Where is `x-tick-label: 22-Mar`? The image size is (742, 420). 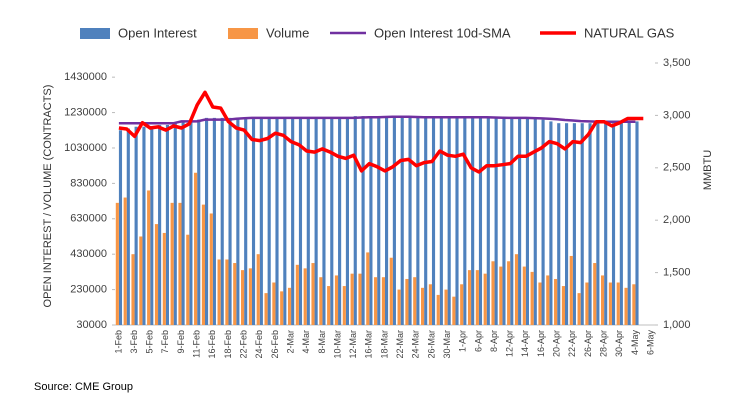
x-tick-label: 22-Mar is located at coordinates (400, 344).